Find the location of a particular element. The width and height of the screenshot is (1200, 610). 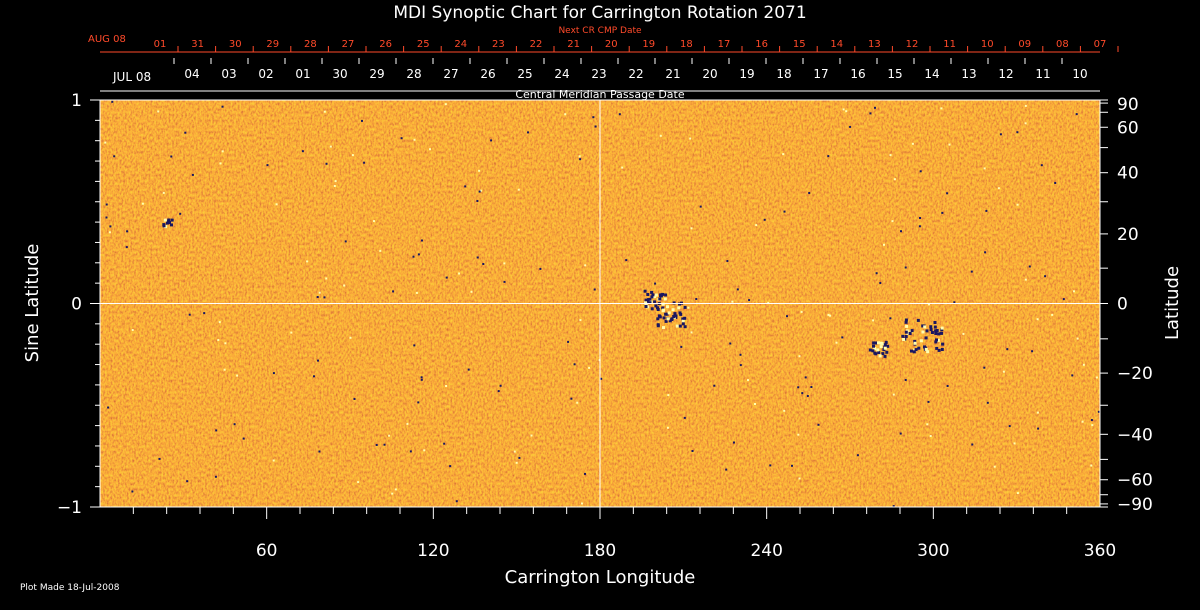

cmp-date-label: 17 is located at coordinates (820, 74).